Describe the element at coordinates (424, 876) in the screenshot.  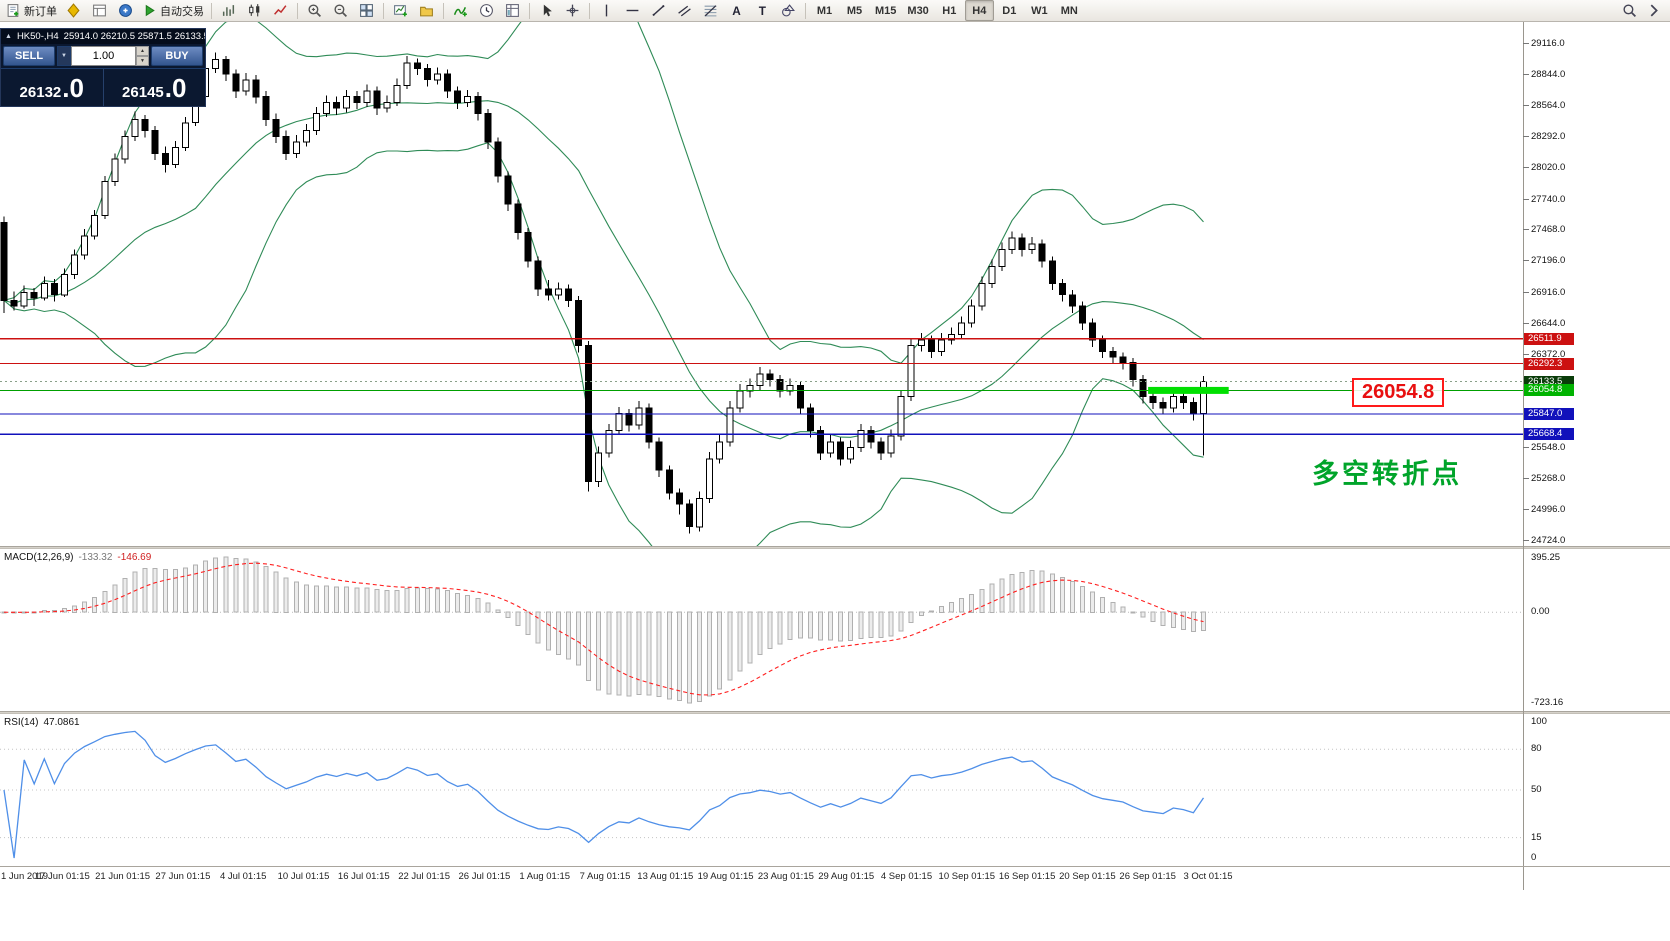
I see `time-axis-label: 22 Jul 01:15` at that location.